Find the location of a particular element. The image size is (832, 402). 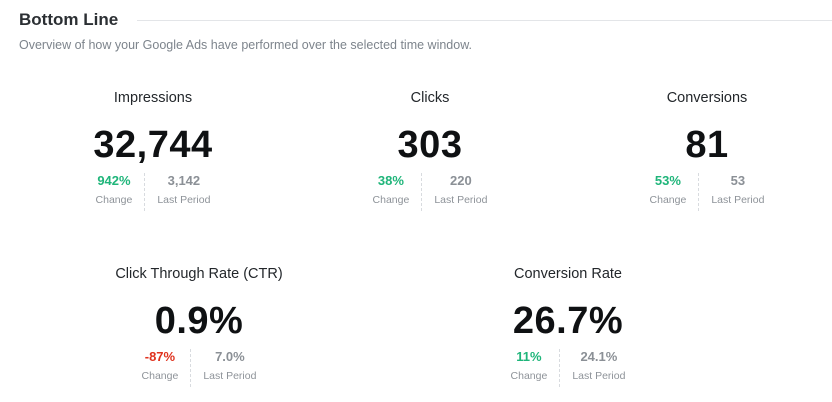

metric-label: Click Through Rate (CTR) is located at coordinates (199, 274).